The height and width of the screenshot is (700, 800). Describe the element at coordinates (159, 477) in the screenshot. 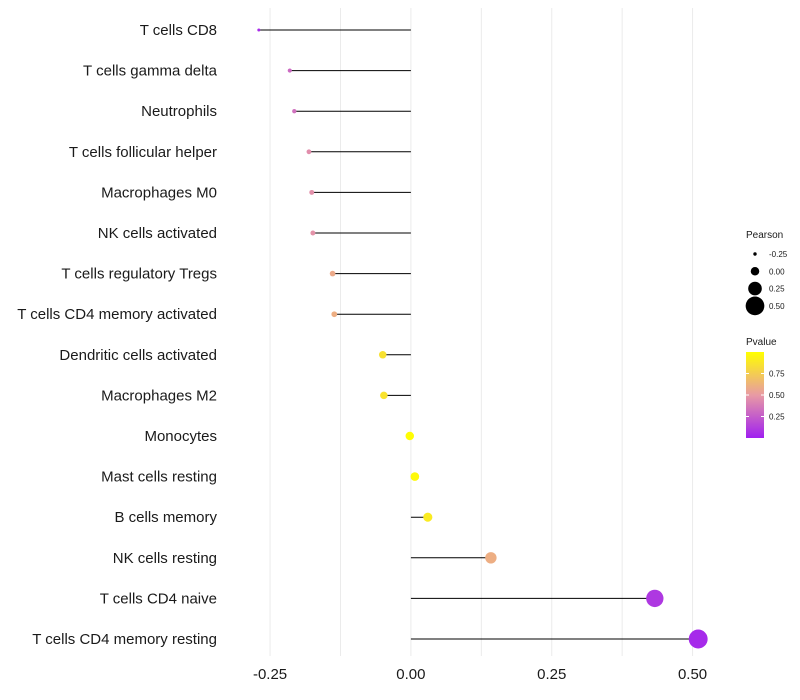

I see `category-label-mast-cells-resting: Mast cells resting` at that location.